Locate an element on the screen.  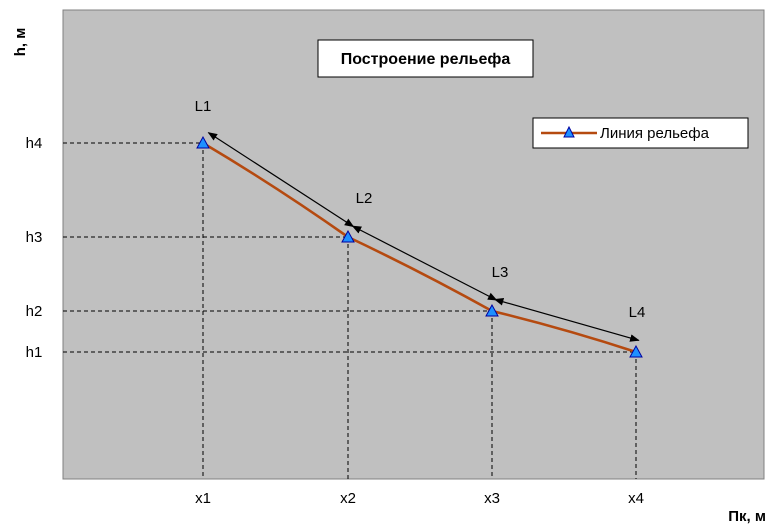
y-tick-label: h2 is located at coordinates (34, 311).